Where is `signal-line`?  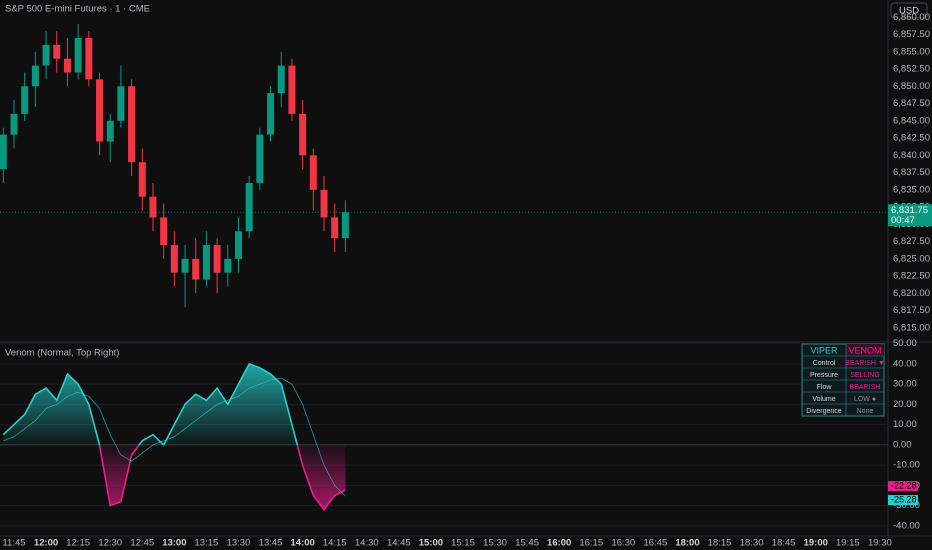
signal-line is located at coordinates (174, 437).